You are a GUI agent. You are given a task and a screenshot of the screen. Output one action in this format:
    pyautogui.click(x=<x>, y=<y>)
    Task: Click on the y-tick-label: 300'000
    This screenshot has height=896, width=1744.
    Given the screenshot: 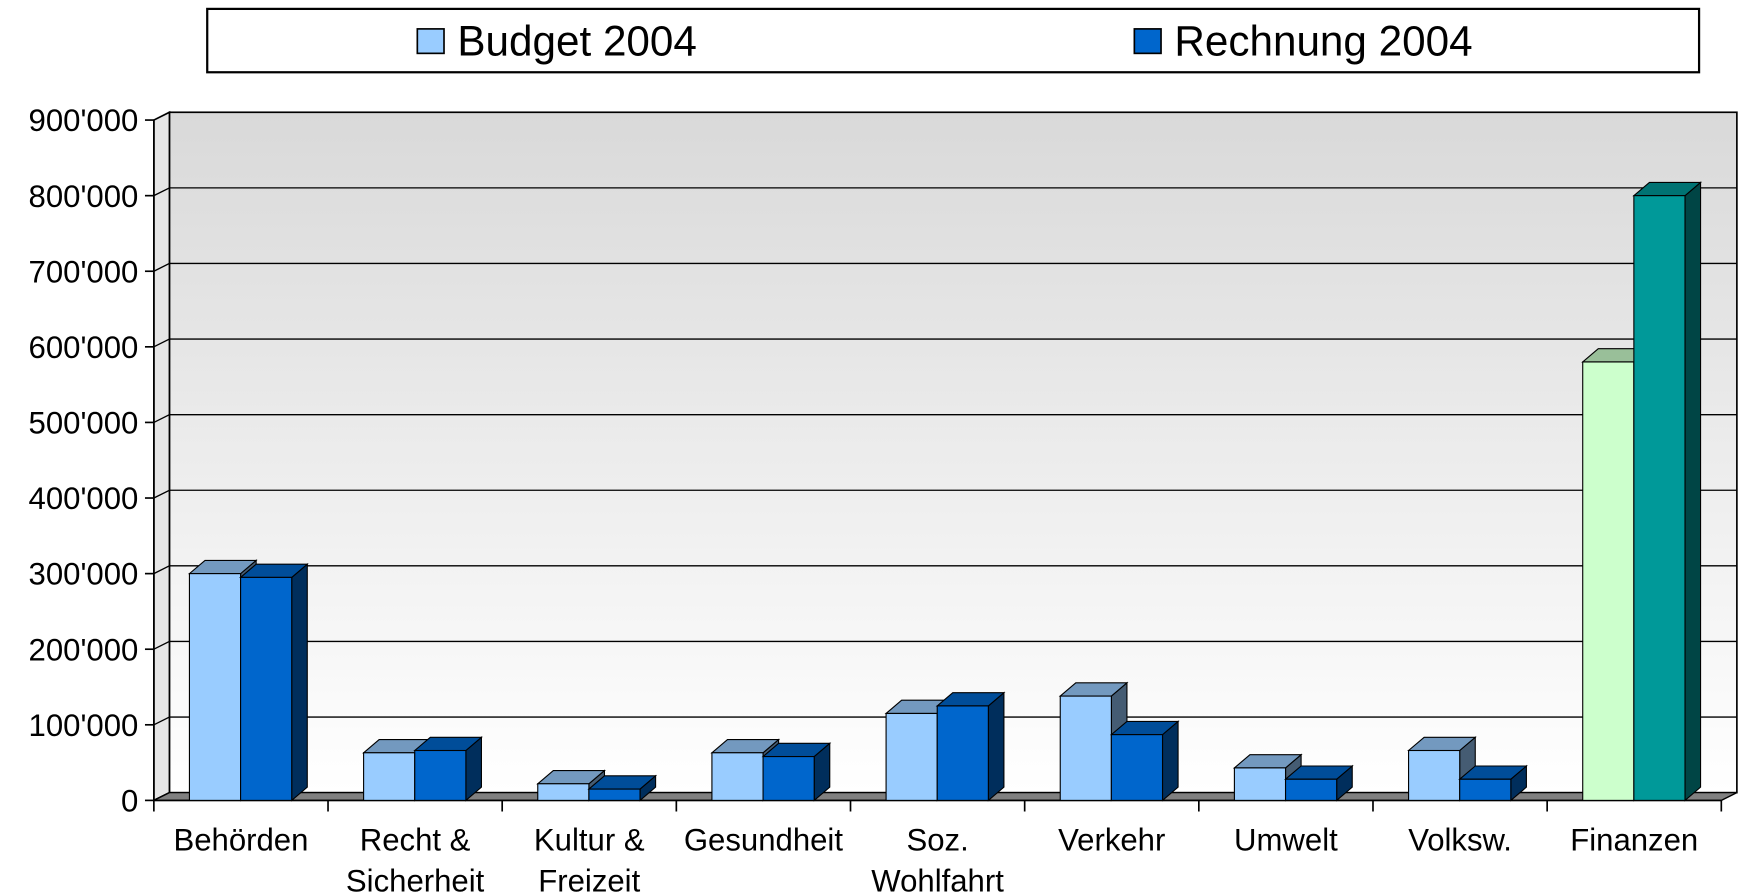 What is the action you would take?
    pyautogui.click(x=84, y=574)
    